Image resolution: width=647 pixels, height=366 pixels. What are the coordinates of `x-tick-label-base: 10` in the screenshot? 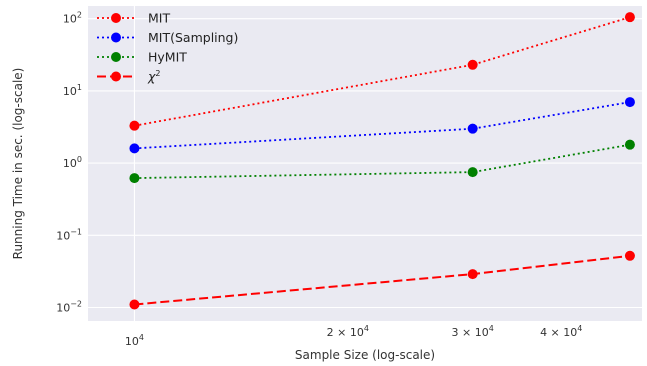 It's located at (132, 341).